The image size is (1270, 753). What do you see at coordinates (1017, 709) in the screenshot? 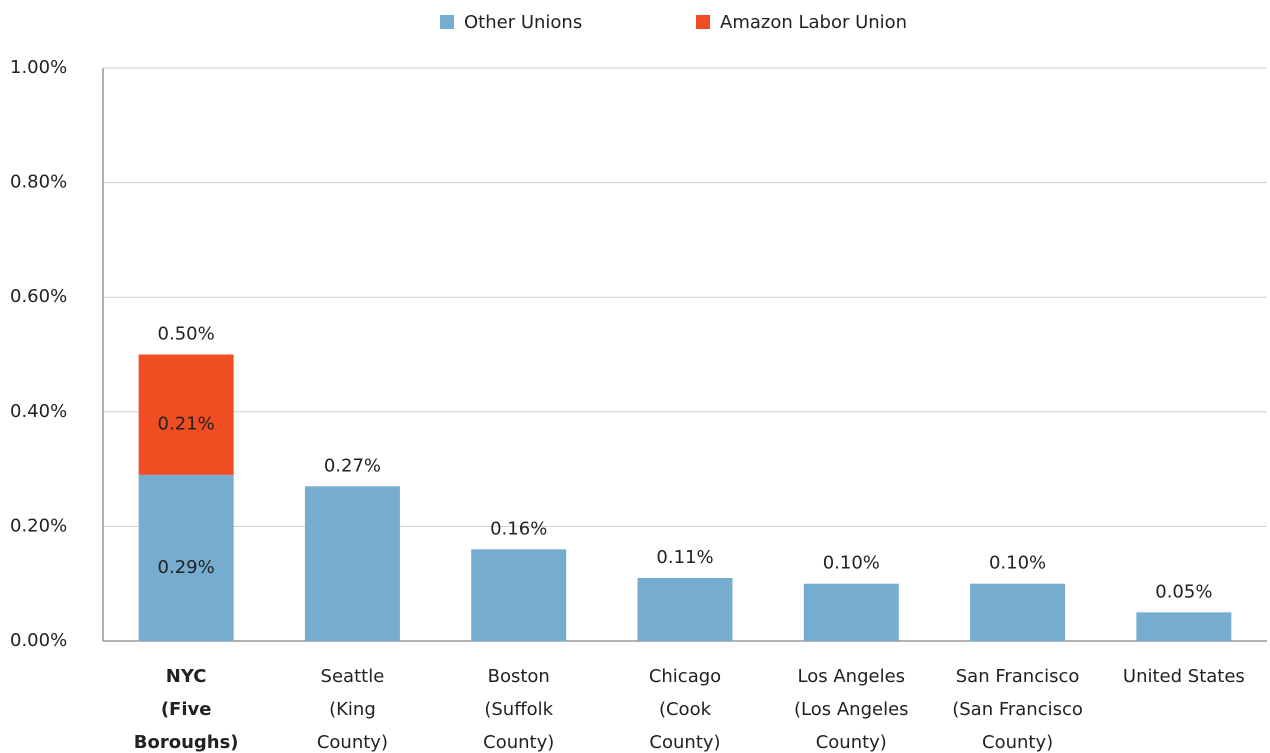
I see `x-tick-label: (San Francisco` at bounding box center [1017, 709].